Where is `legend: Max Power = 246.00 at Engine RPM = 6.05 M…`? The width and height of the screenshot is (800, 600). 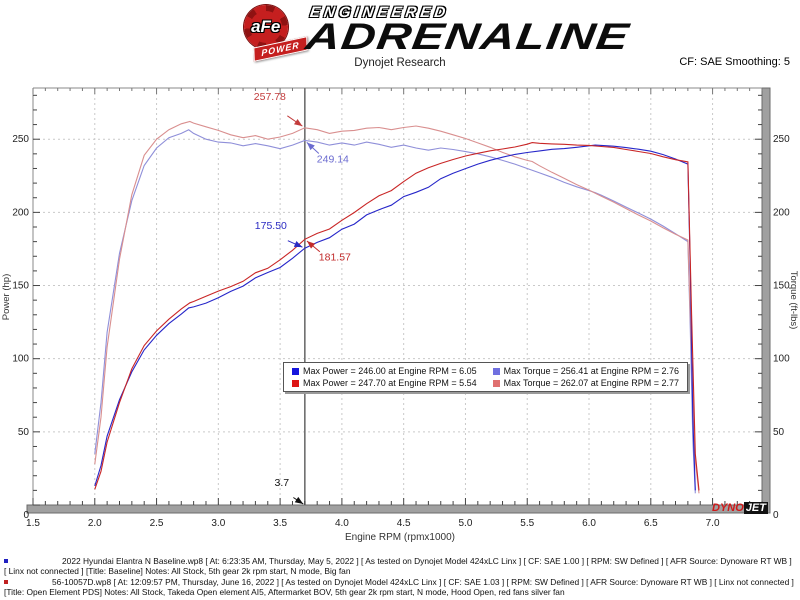
legend: Max Power = 246.00 at Engine RPM = 6.05 M… is located at coordinates (486, 377).